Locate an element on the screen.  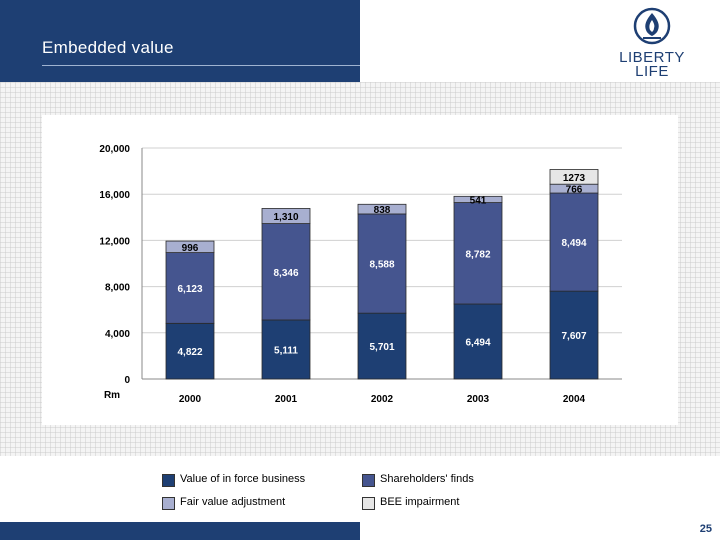
data-label: 766 is located at coordinates (574, 190).